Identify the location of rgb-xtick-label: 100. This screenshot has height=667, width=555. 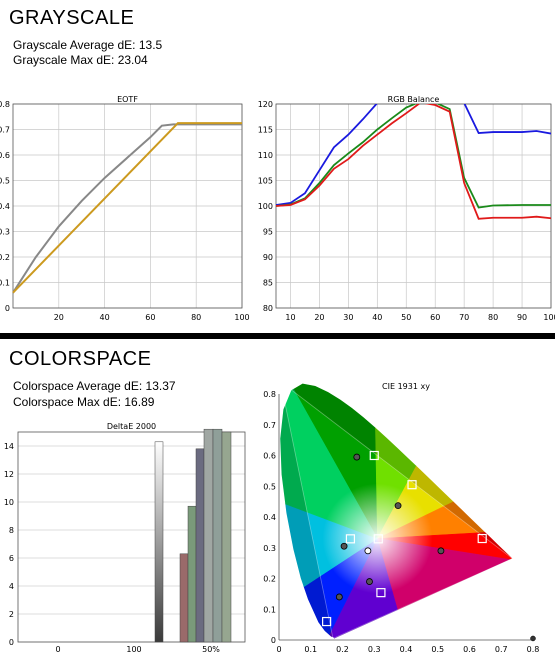
(549, 317).